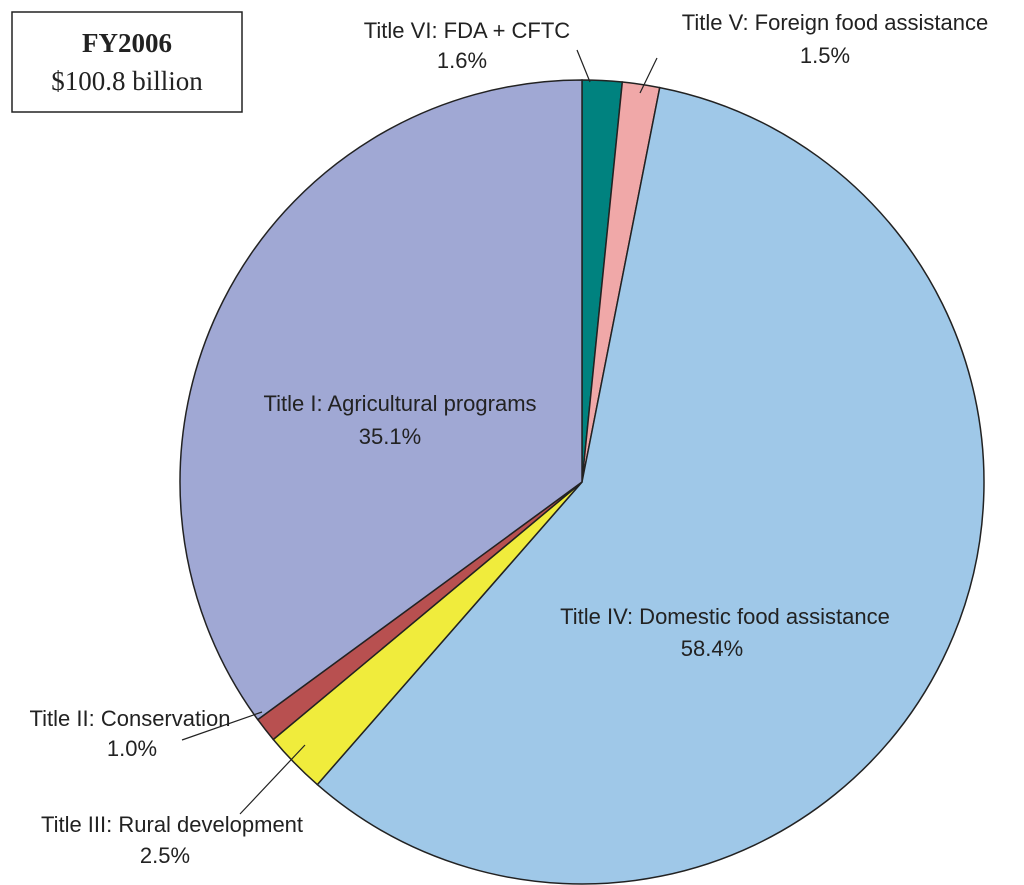 The width and height of the screenshot is (1024, 885). I want to click on slice-label: Title V: Foreign food assistance, so click(835, 22).